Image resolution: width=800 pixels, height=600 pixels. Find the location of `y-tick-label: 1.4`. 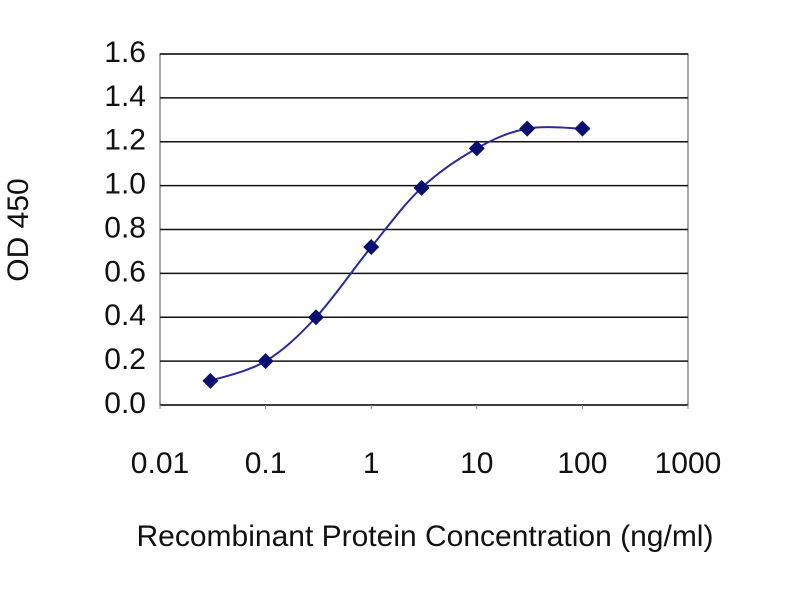

y-tick-label: 1.4 is located at coordinates (125, 96).